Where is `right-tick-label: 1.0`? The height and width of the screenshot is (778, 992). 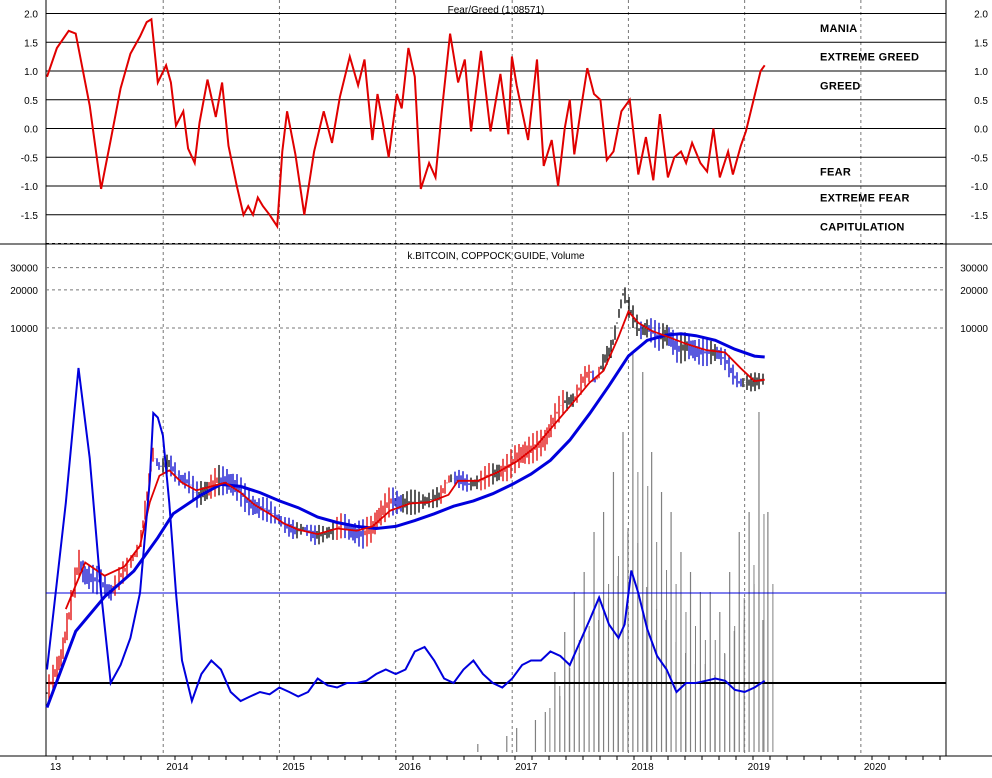 right-tick-label: 1.0 is located at coordinates (981, 72).